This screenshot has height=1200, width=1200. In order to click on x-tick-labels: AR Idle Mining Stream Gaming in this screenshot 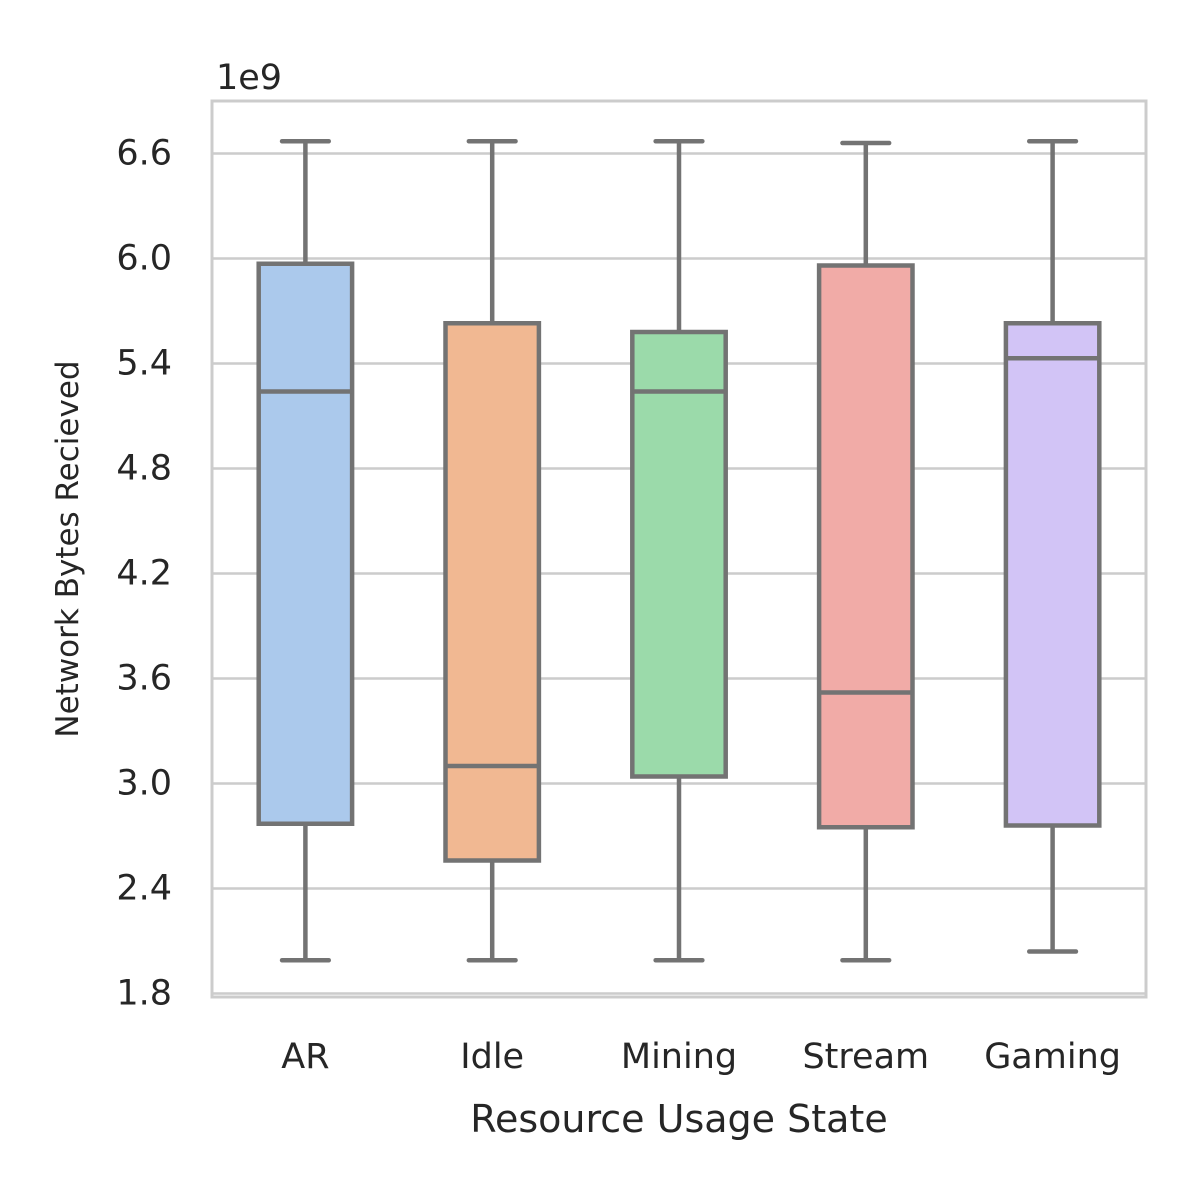, I will do `click(701, 1057)`.